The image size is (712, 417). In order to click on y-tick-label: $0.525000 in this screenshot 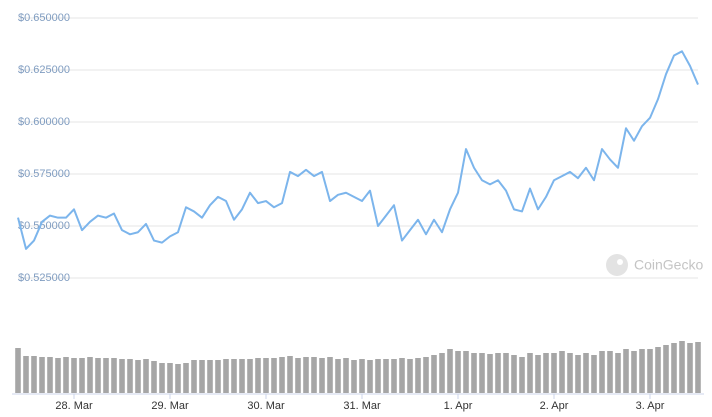, I will do `click(44, 278)`.